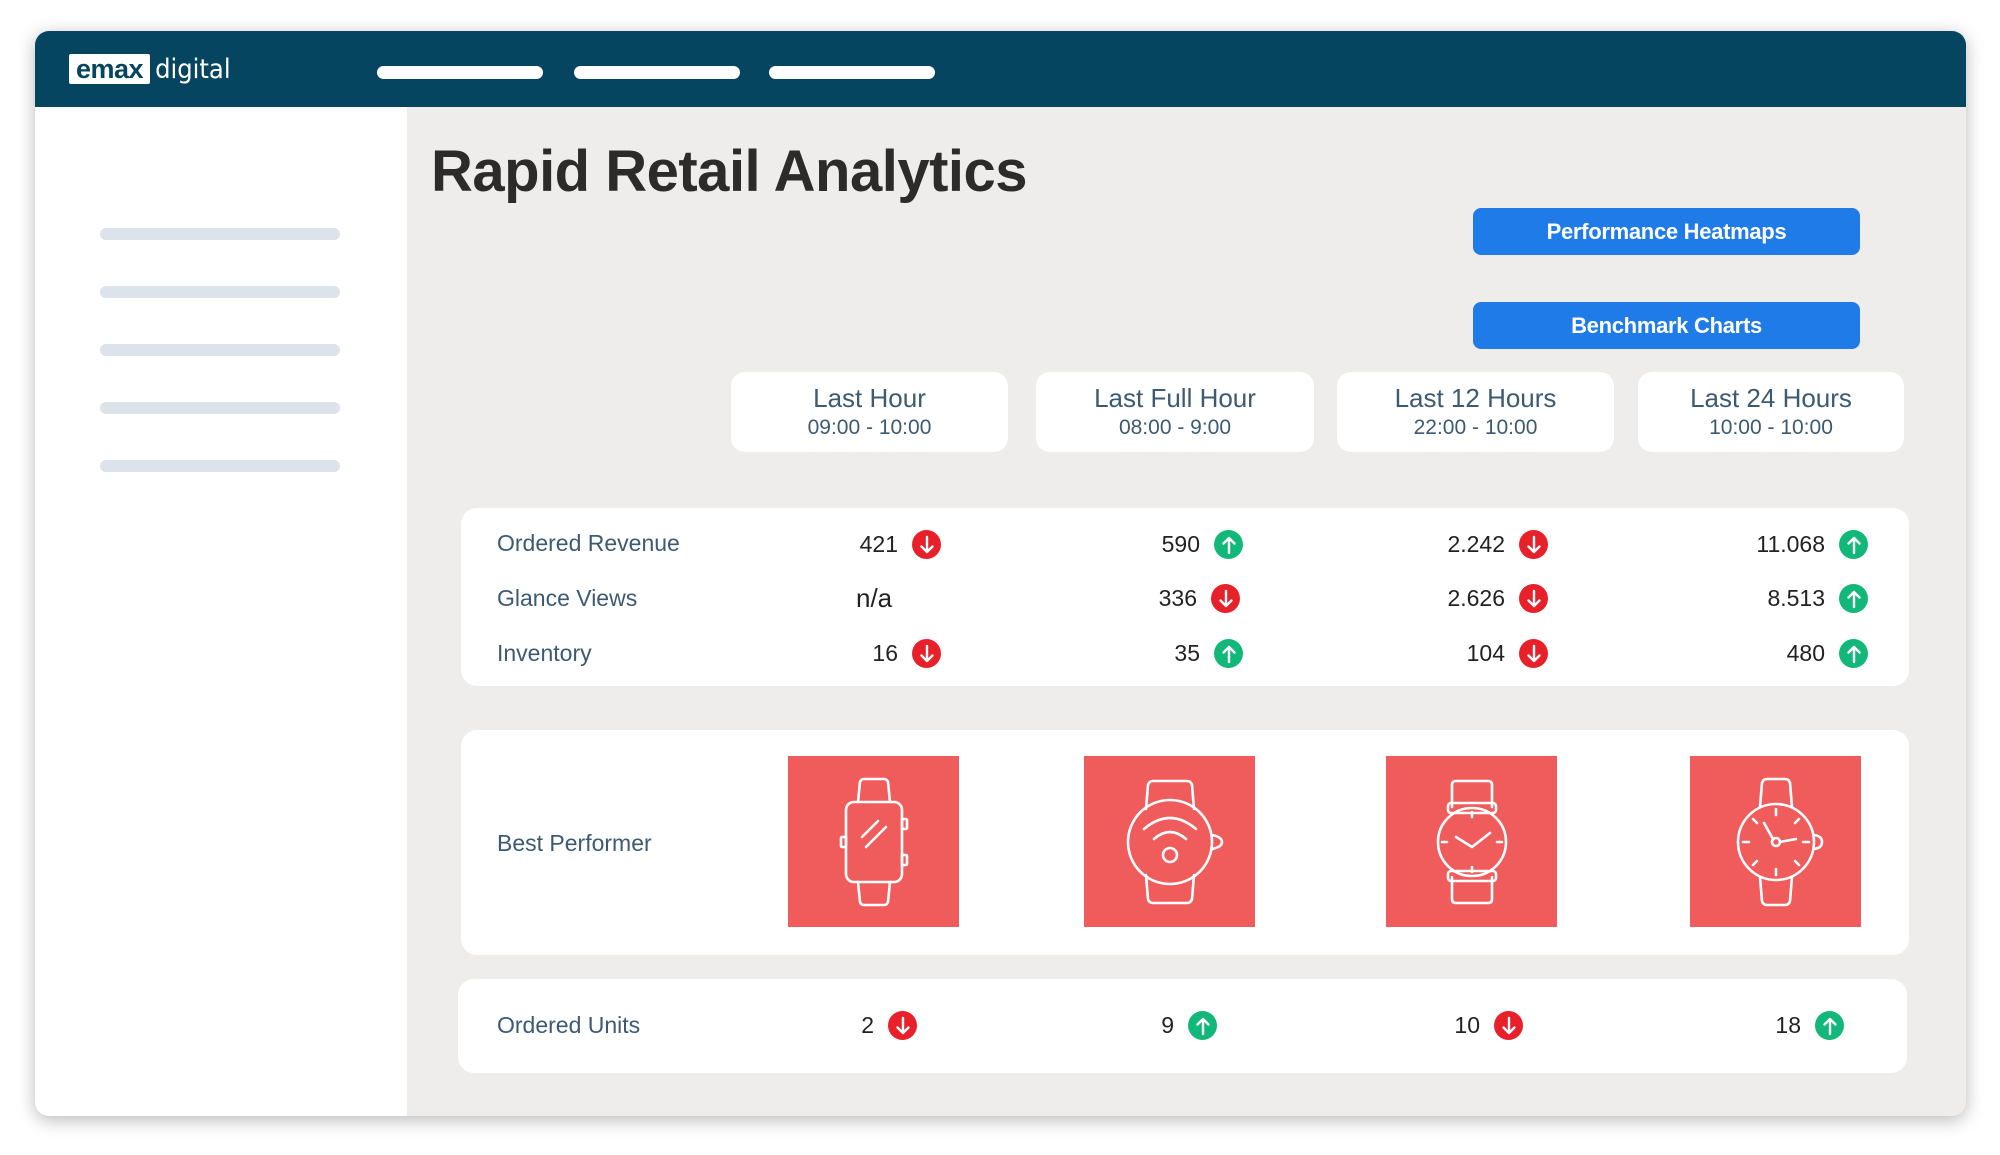  I want to click on inventory-last-12-hours: 104, so click(1482, 653).